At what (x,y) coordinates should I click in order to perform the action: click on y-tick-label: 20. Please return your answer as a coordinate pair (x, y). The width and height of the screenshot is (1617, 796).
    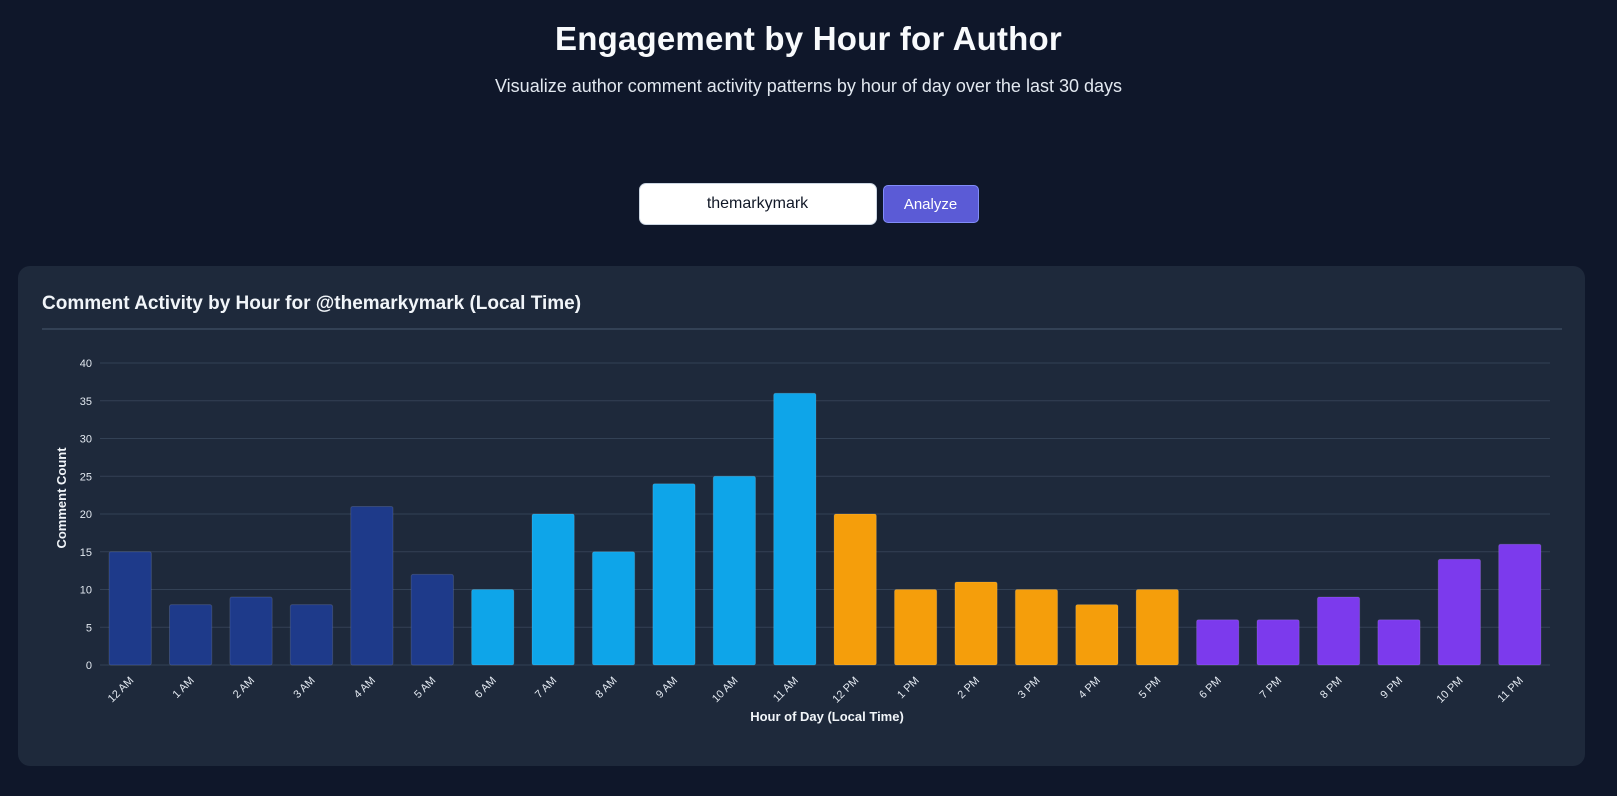
    Looking at the image, I should click on (86, 515).